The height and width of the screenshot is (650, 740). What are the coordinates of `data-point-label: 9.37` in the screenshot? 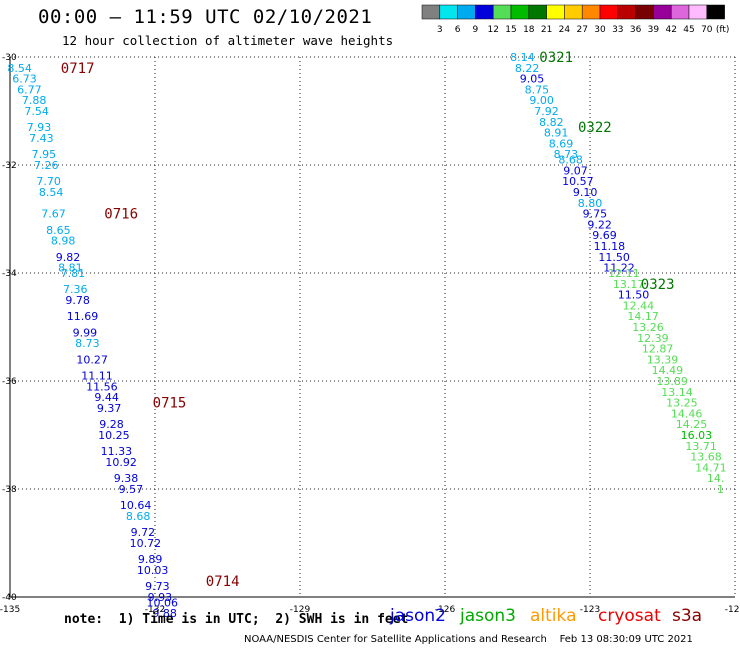 It's located at (109, 408).